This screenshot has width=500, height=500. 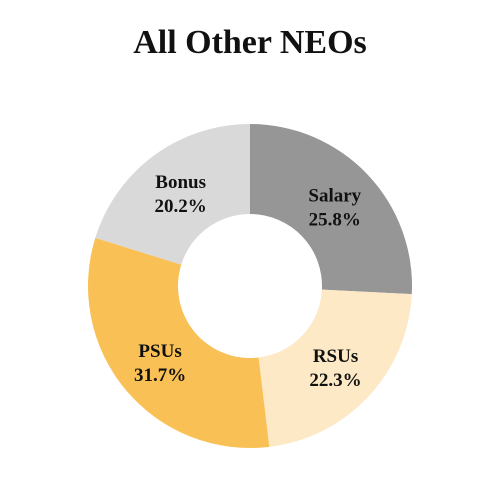 I want to click on chart-title: All Other NEOs, so click(x=250, y=42).